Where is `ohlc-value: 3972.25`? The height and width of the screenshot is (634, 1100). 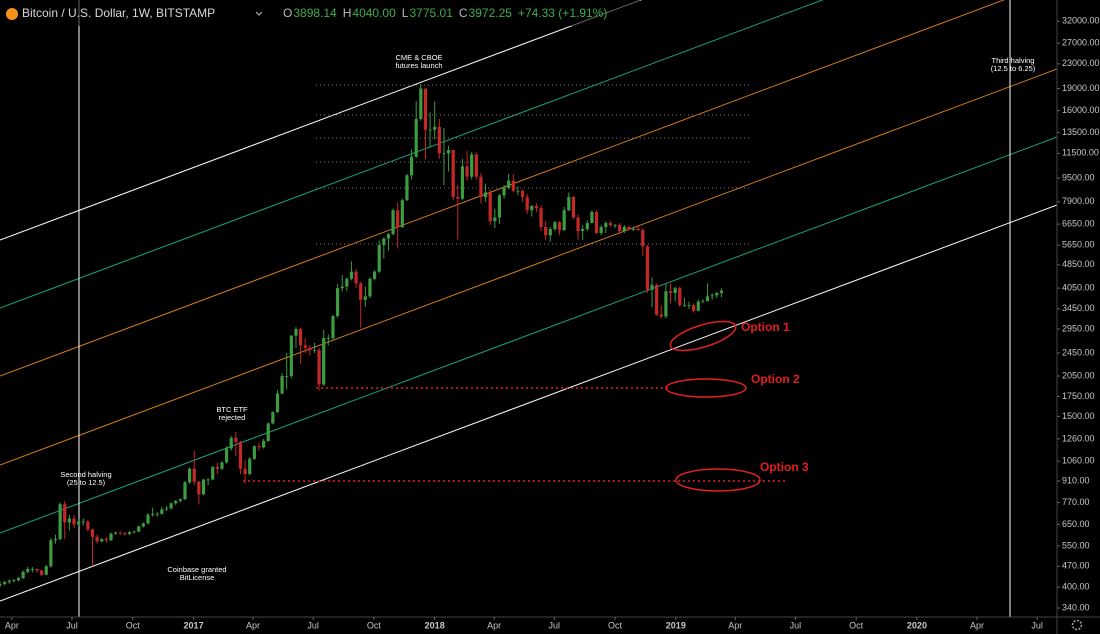
ohlc-value: 3972.25 is located at coordinates (491, 13).